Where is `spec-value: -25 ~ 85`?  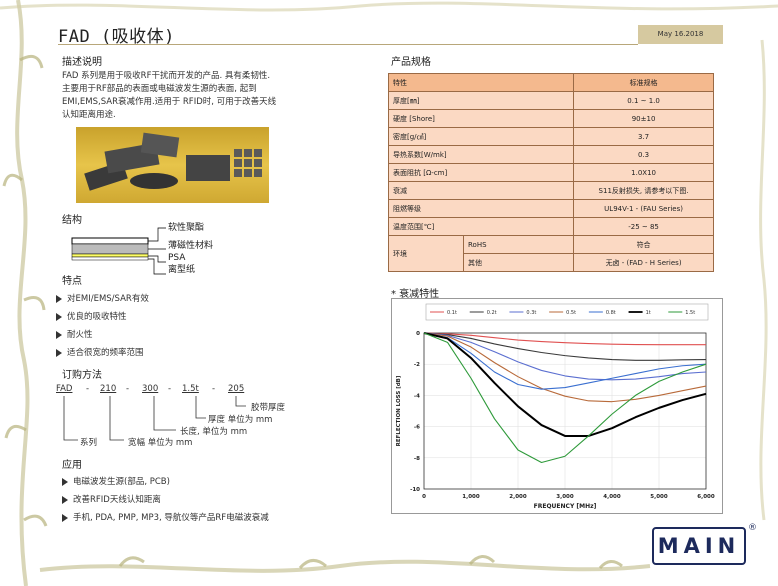
spec-value: -25 ~ 85 is located at coordinates (643, 226).